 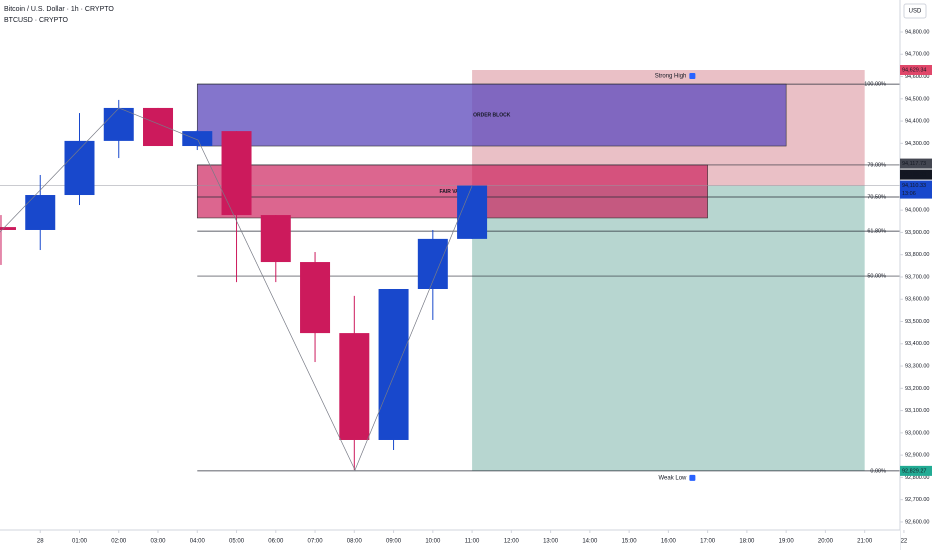 What do you see at coordinates (551, 542) in the screenshot?
I see `x-tick-label: 13:00` at bounding box center [551, 542].